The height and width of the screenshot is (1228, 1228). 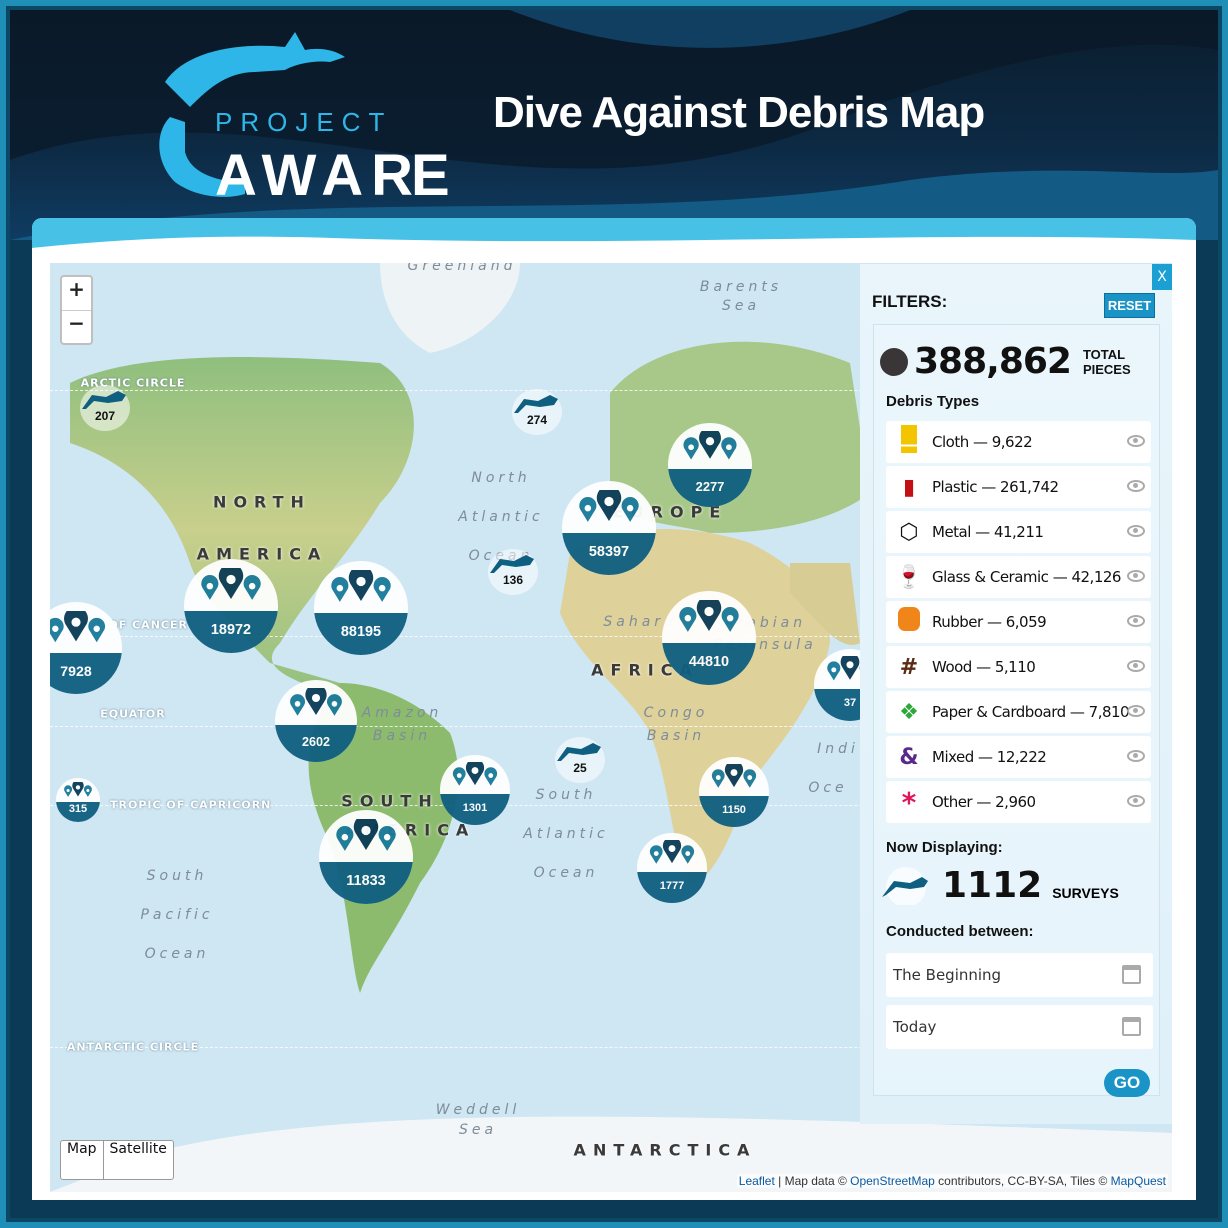 What do you see at coordinates (580, 768) in the screenshot?
I see `survey-marker-count: 25` at bounding box center [580, 768].